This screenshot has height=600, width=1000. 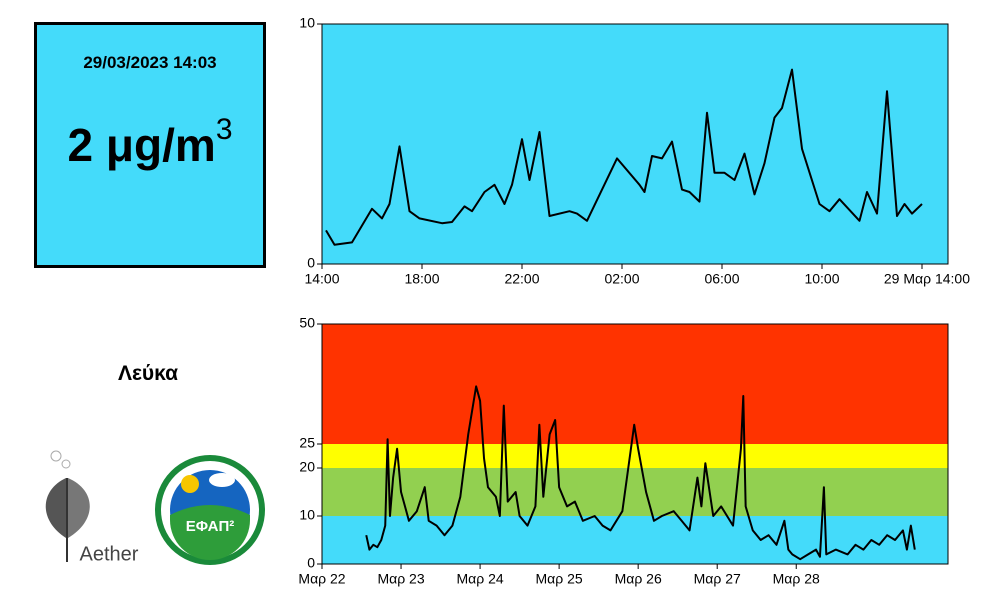 I want to click on x-tick-label: Μαρ 23, so click(x=400, y=579).